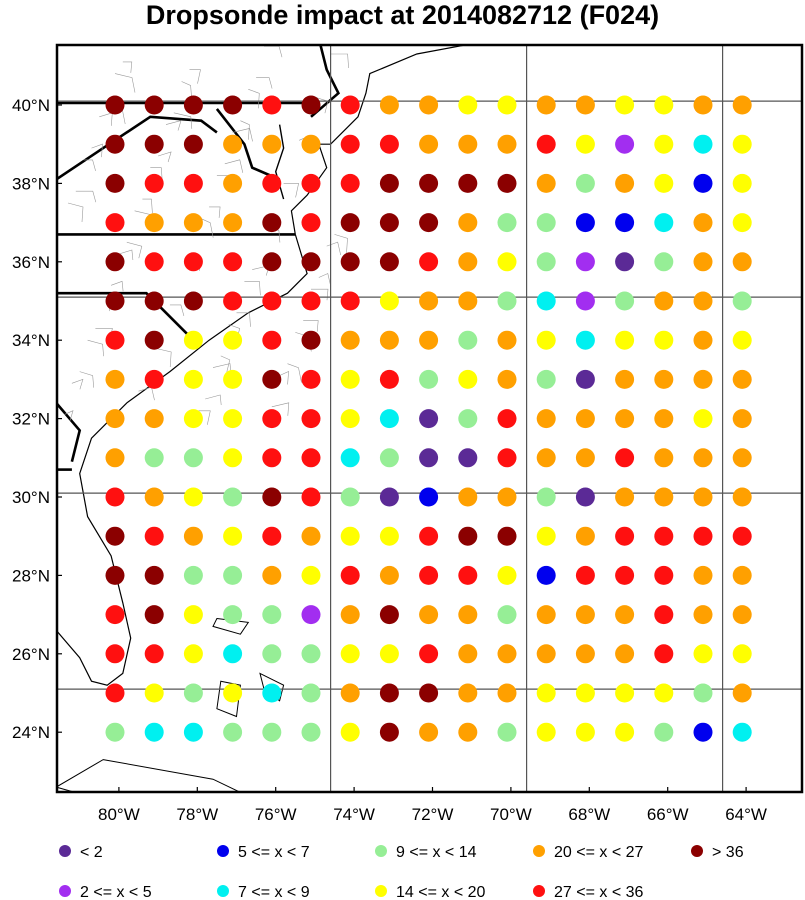 The image size is (805, 900). Describe the element at coordinates (31, 183) in the screenshot. I see `lat-tick-label: 38°N` at that location.